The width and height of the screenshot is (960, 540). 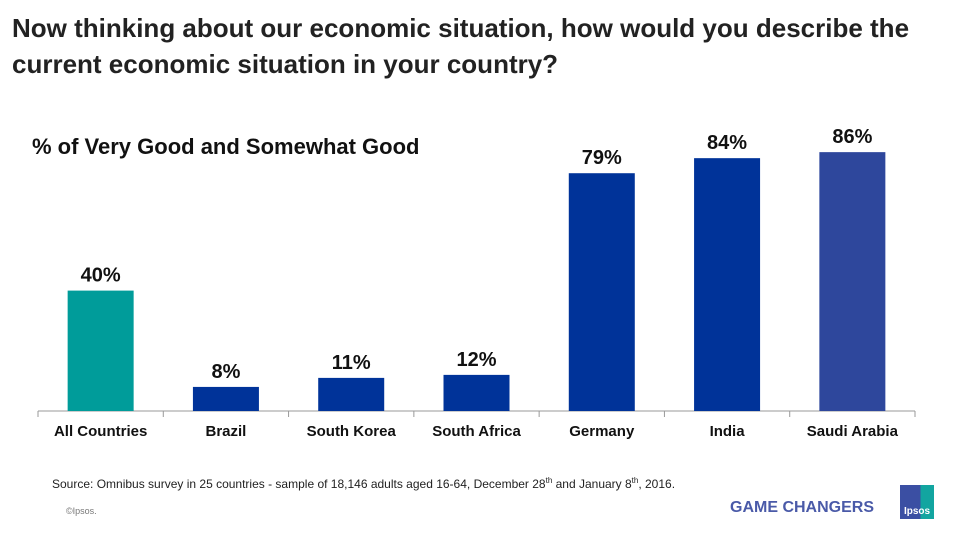 What do you see at coordinates (476, 431) in the screenshot?
I see `category-label: South Africa` at bounding box center [476, 431].